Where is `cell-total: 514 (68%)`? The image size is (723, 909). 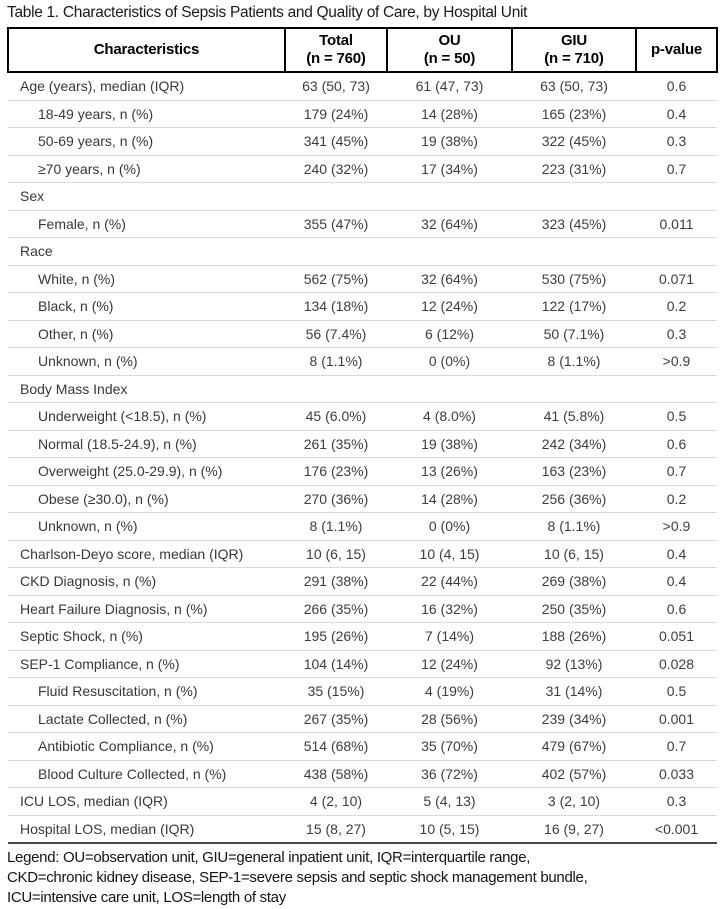 cell-total: 514 (68%) is located at coordinates (336, 746).